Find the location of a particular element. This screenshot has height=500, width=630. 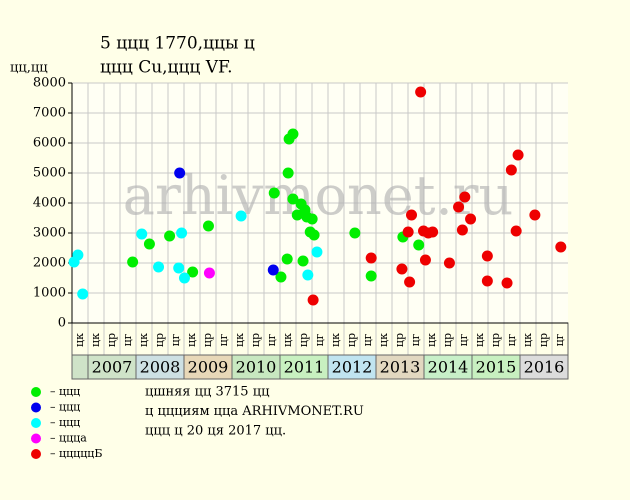

period-label: 2012 is located at coordinates (352, 367).